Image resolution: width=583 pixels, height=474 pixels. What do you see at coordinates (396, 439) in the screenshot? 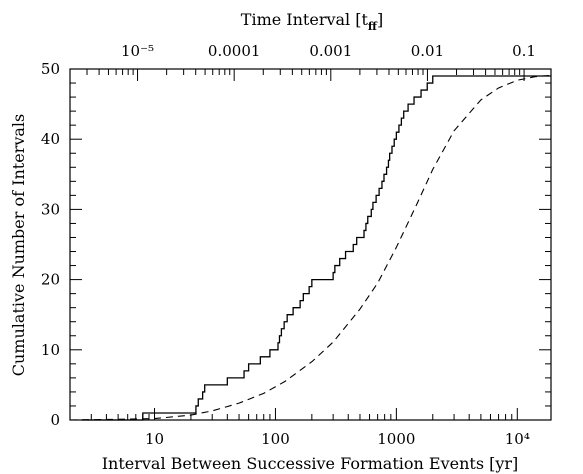
I see `x-tick-label: 1000` at bounding box center [396, 439].